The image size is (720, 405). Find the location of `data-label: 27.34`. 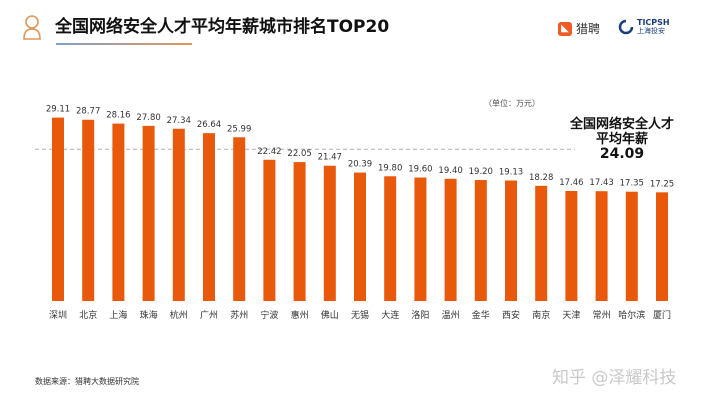

data-label: 27.34 is located at coordinates (179, 121).